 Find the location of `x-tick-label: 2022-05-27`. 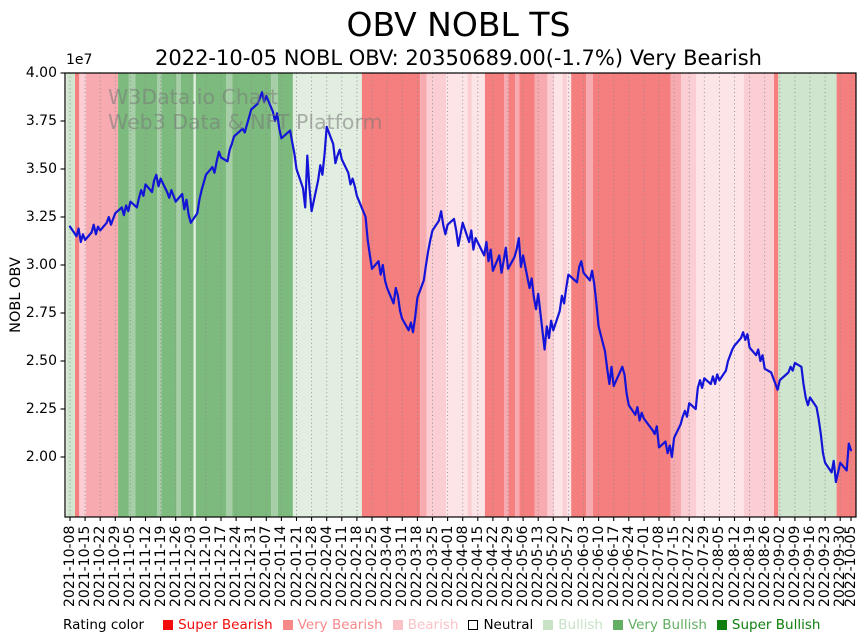

x-tick-label: 2022-05-27 is located at coordinates (568, 566).